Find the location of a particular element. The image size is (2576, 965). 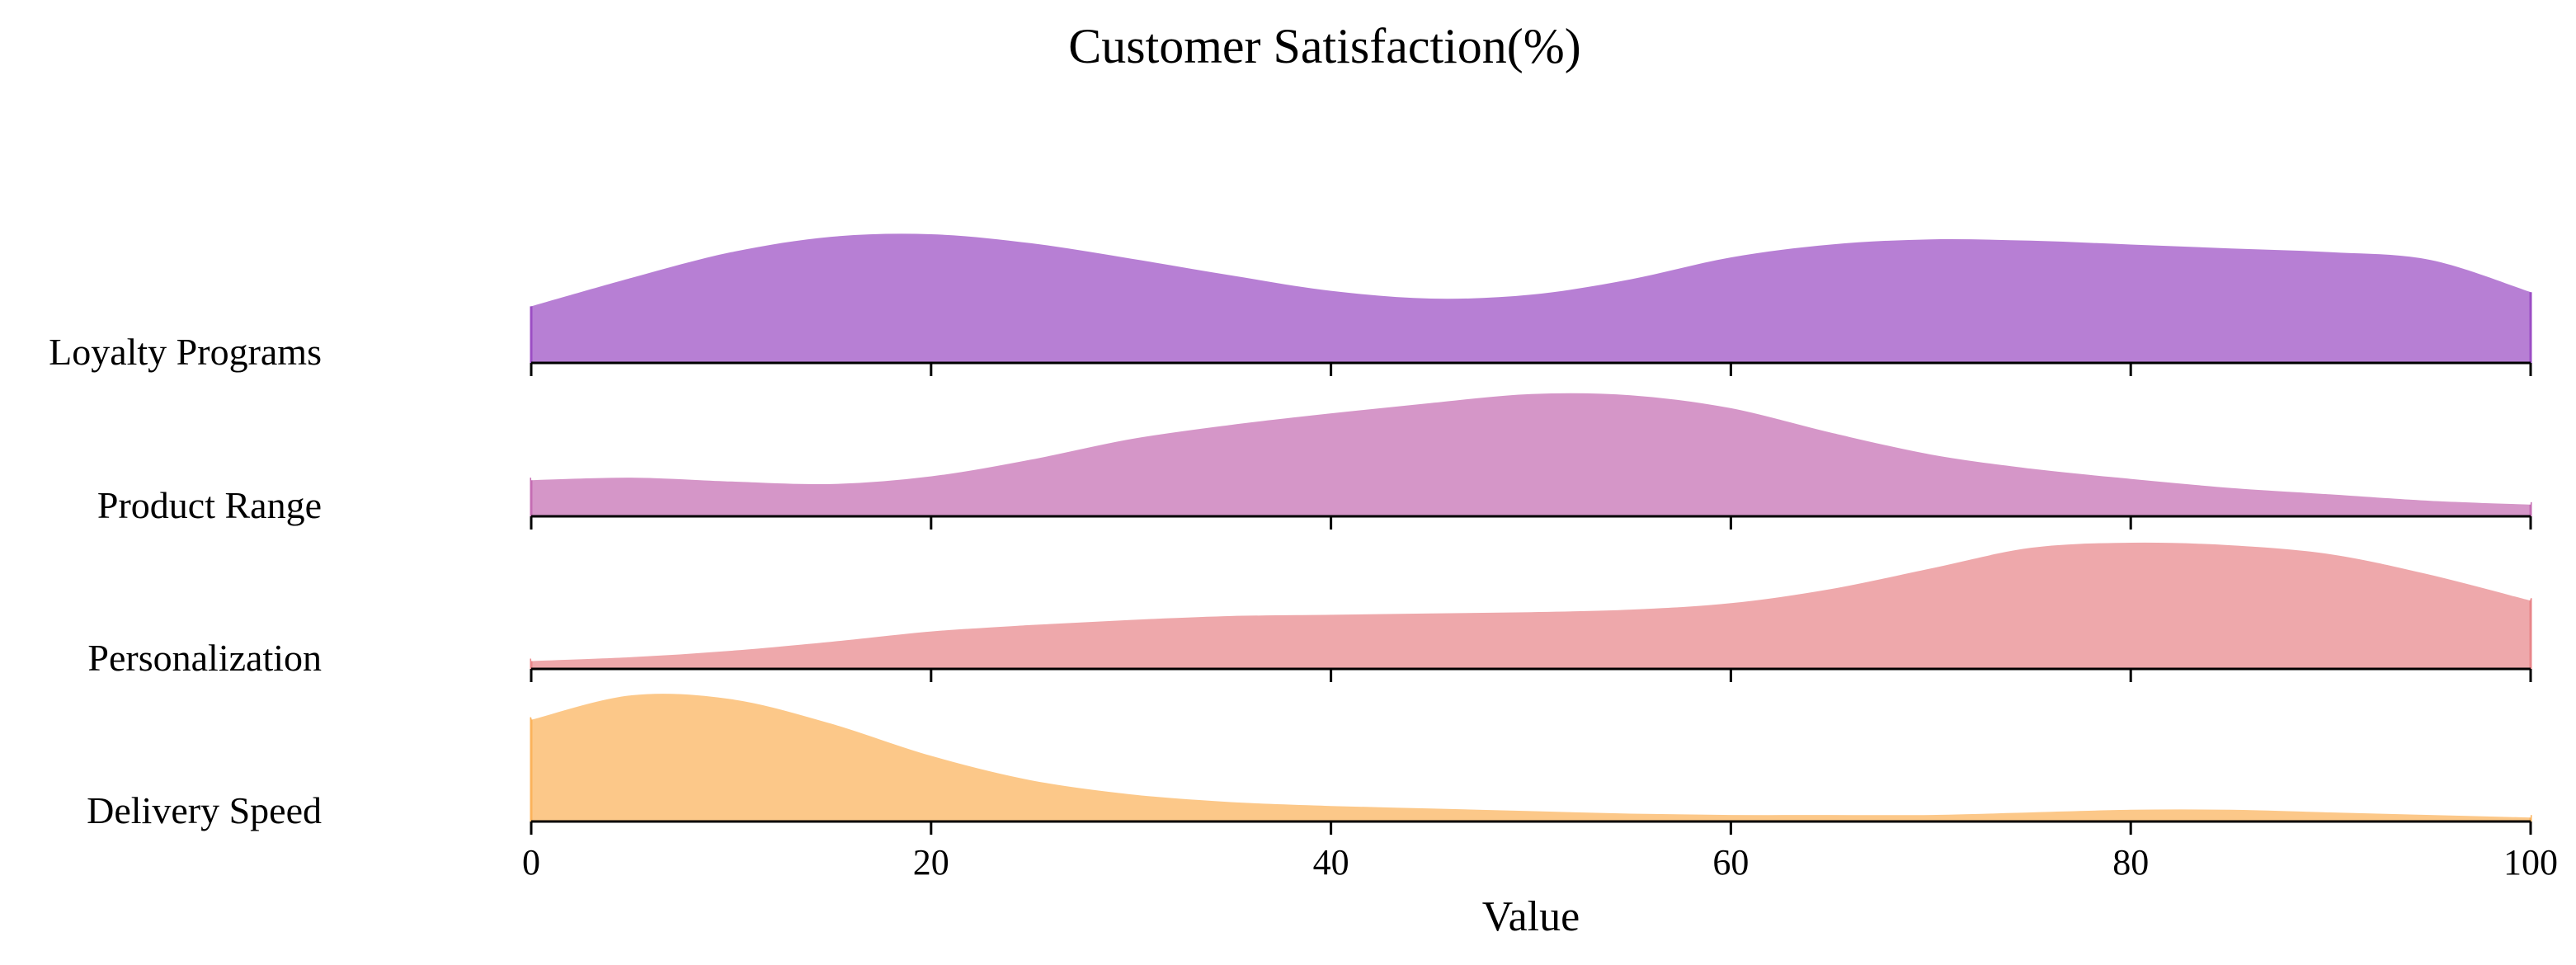

category-label-personalization: Personalization is located at coordinates (204, 658).